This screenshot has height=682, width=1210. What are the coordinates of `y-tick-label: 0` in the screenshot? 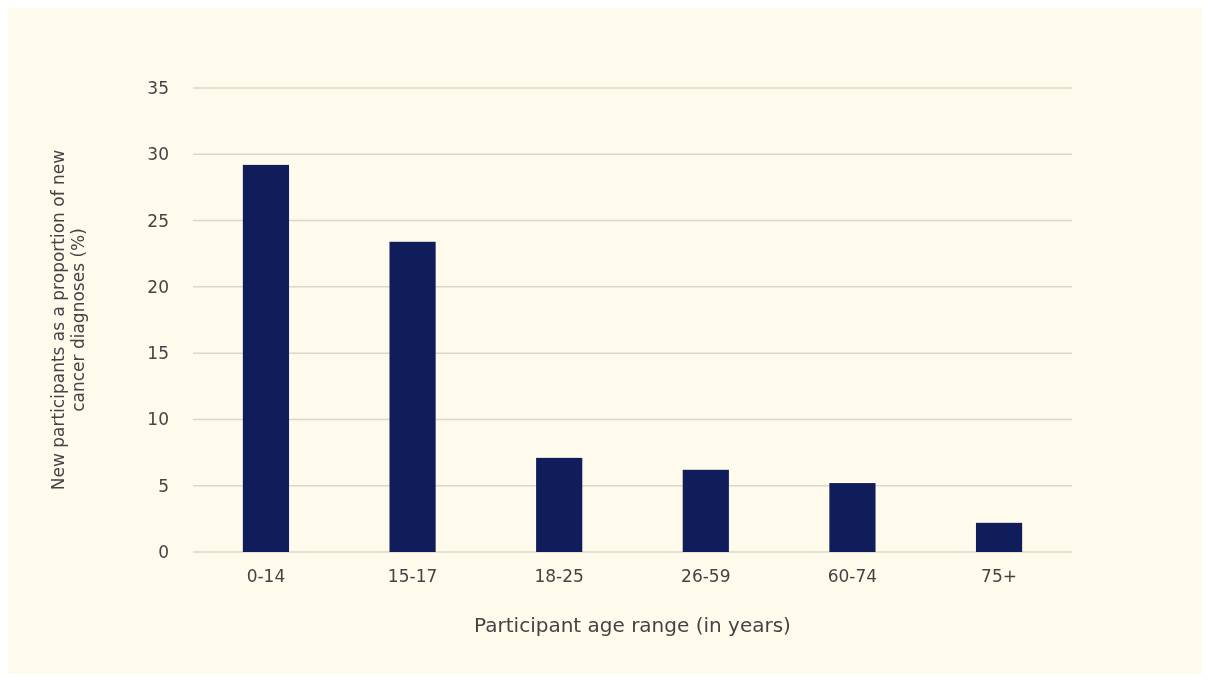 It's located at (163, 551).